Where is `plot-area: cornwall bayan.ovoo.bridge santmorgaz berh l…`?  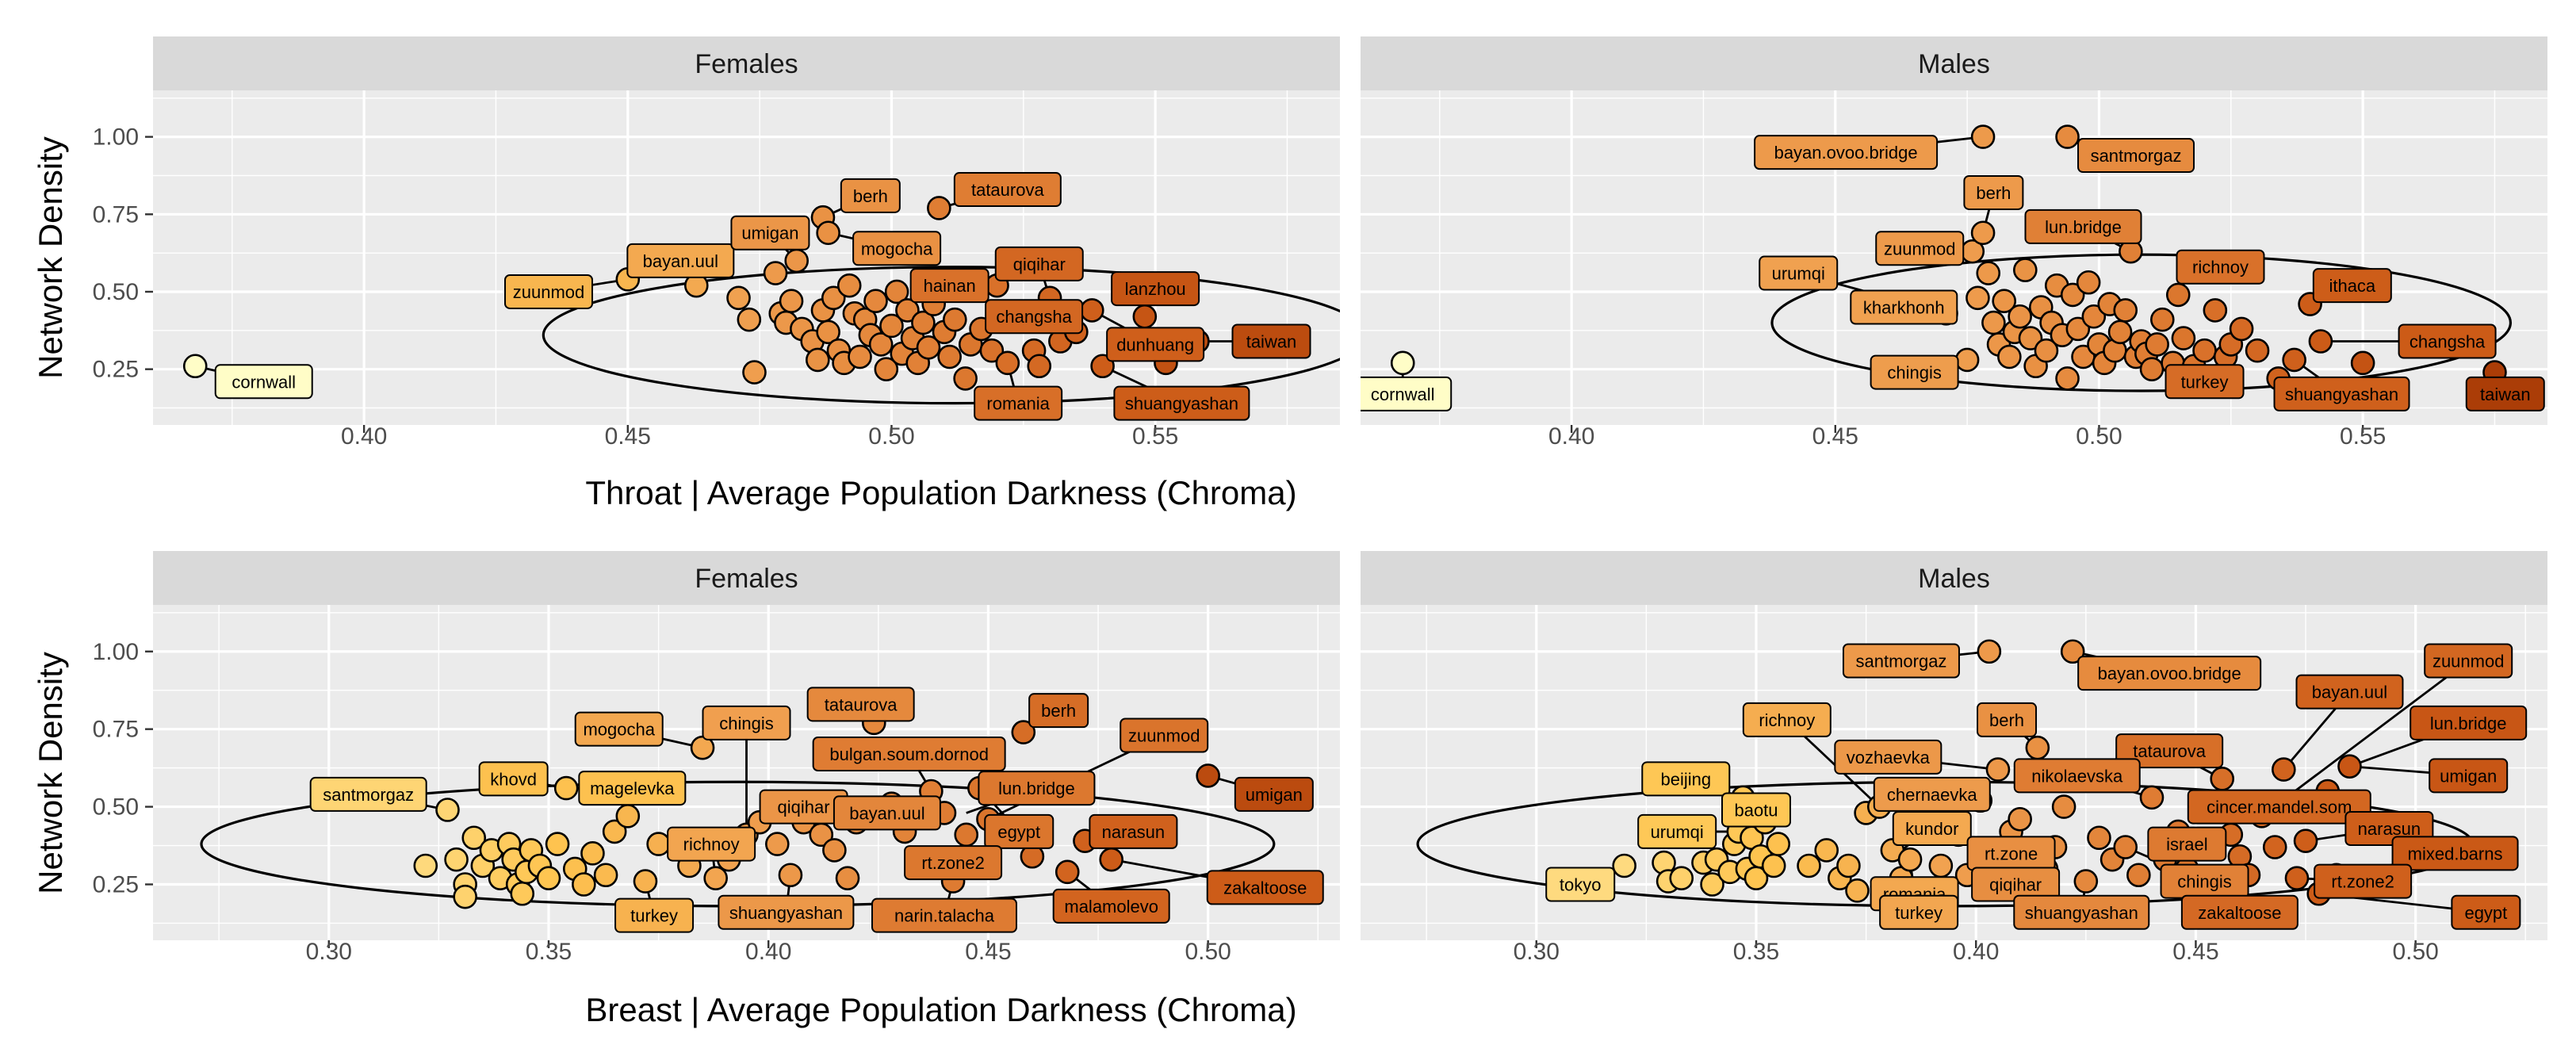
plot-area: cornwall bayan.ovoo.bridge santmorgaz berh l… is located at coordinates (1953, 267).